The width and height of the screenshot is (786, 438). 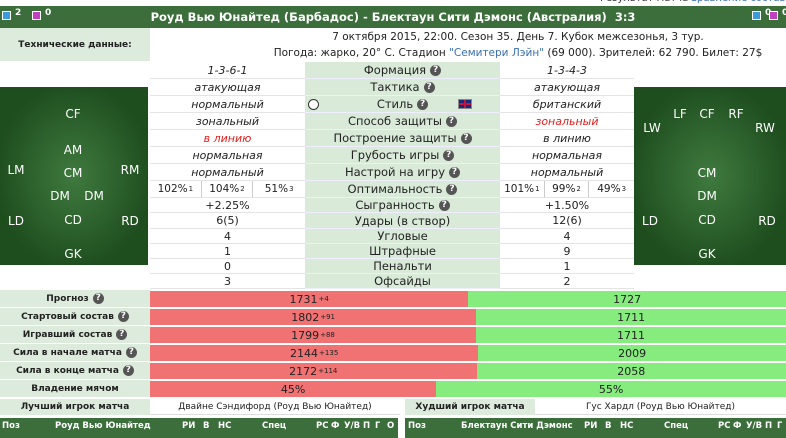 I want to click on header-bar, so click(x=393, y=17).